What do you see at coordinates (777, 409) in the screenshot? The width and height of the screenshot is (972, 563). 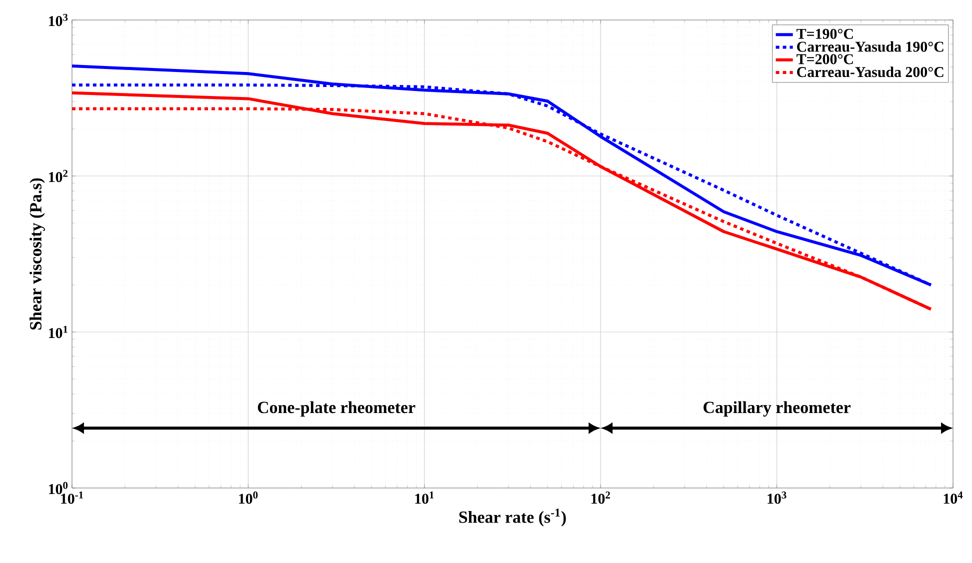 I see `annotation: Capillary rheometer` at bounding box center [777, 409].